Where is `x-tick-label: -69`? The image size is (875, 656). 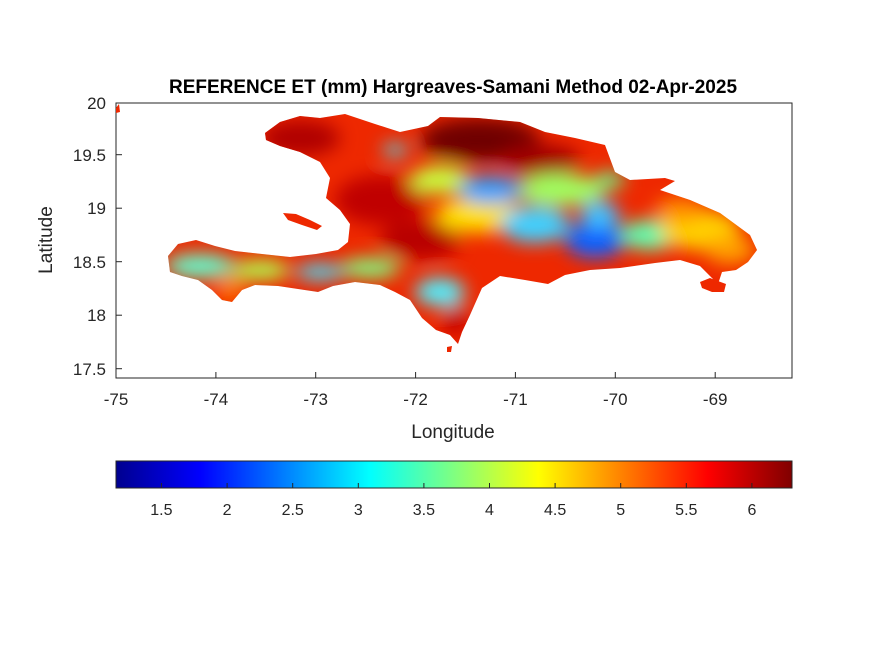 x-tick-label: -69 is located at coordinates (715, 399).